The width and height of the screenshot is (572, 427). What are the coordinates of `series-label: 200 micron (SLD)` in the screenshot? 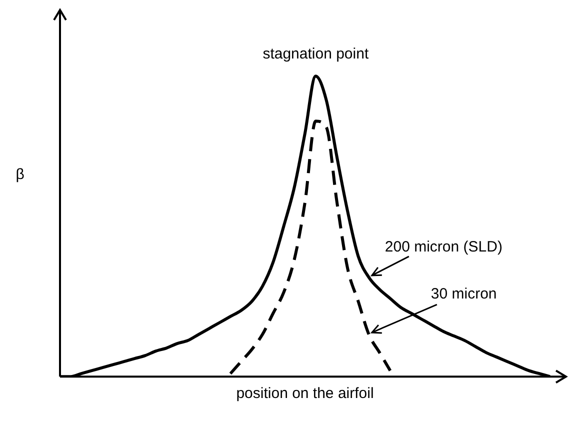 It's located at (443, 247).